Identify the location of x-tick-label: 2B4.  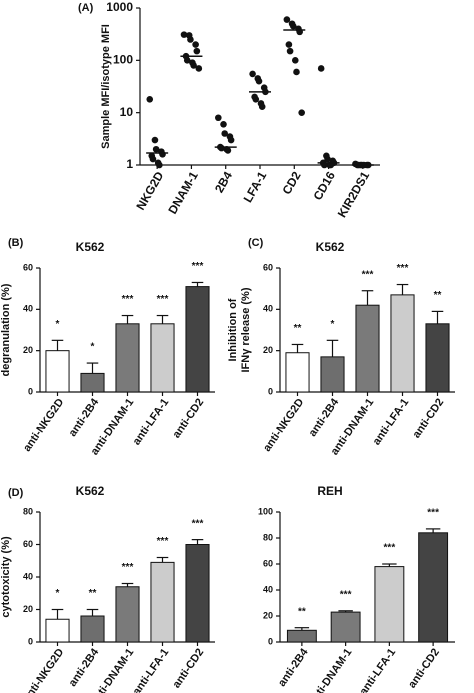
(223, 182).